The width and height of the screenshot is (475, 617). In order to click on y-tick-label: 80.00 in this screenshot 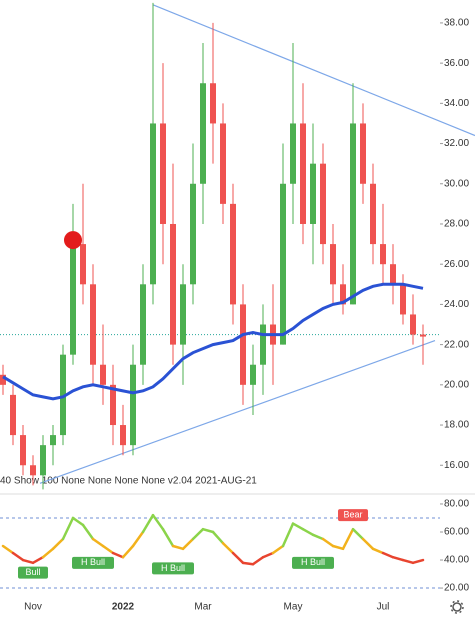, I will do `click(456, 504)`.